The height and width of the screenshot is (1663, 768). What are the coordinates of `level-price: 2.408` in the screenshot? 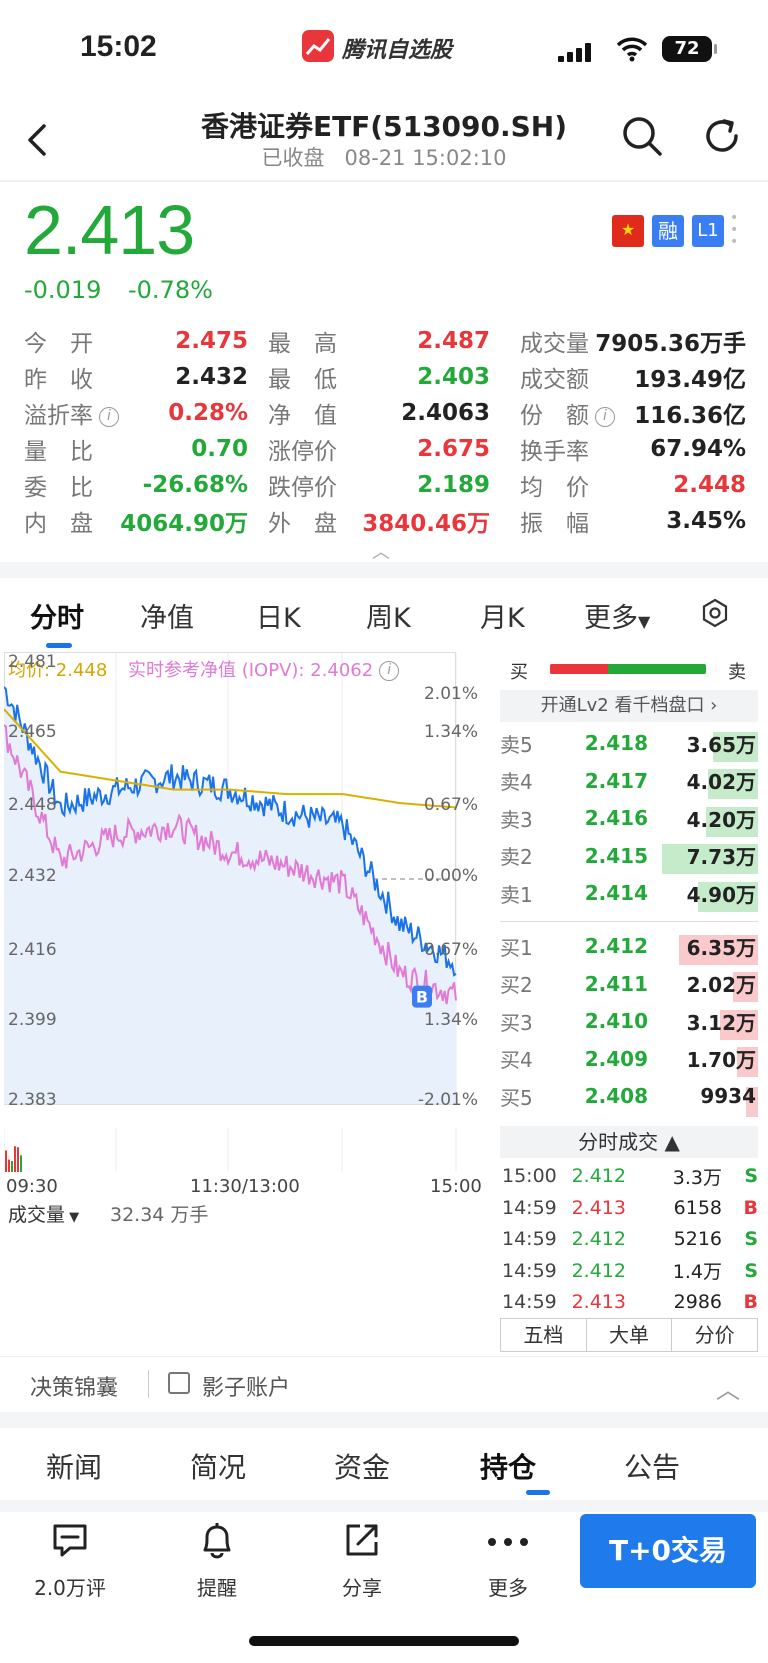 It's located at (616, 1096).